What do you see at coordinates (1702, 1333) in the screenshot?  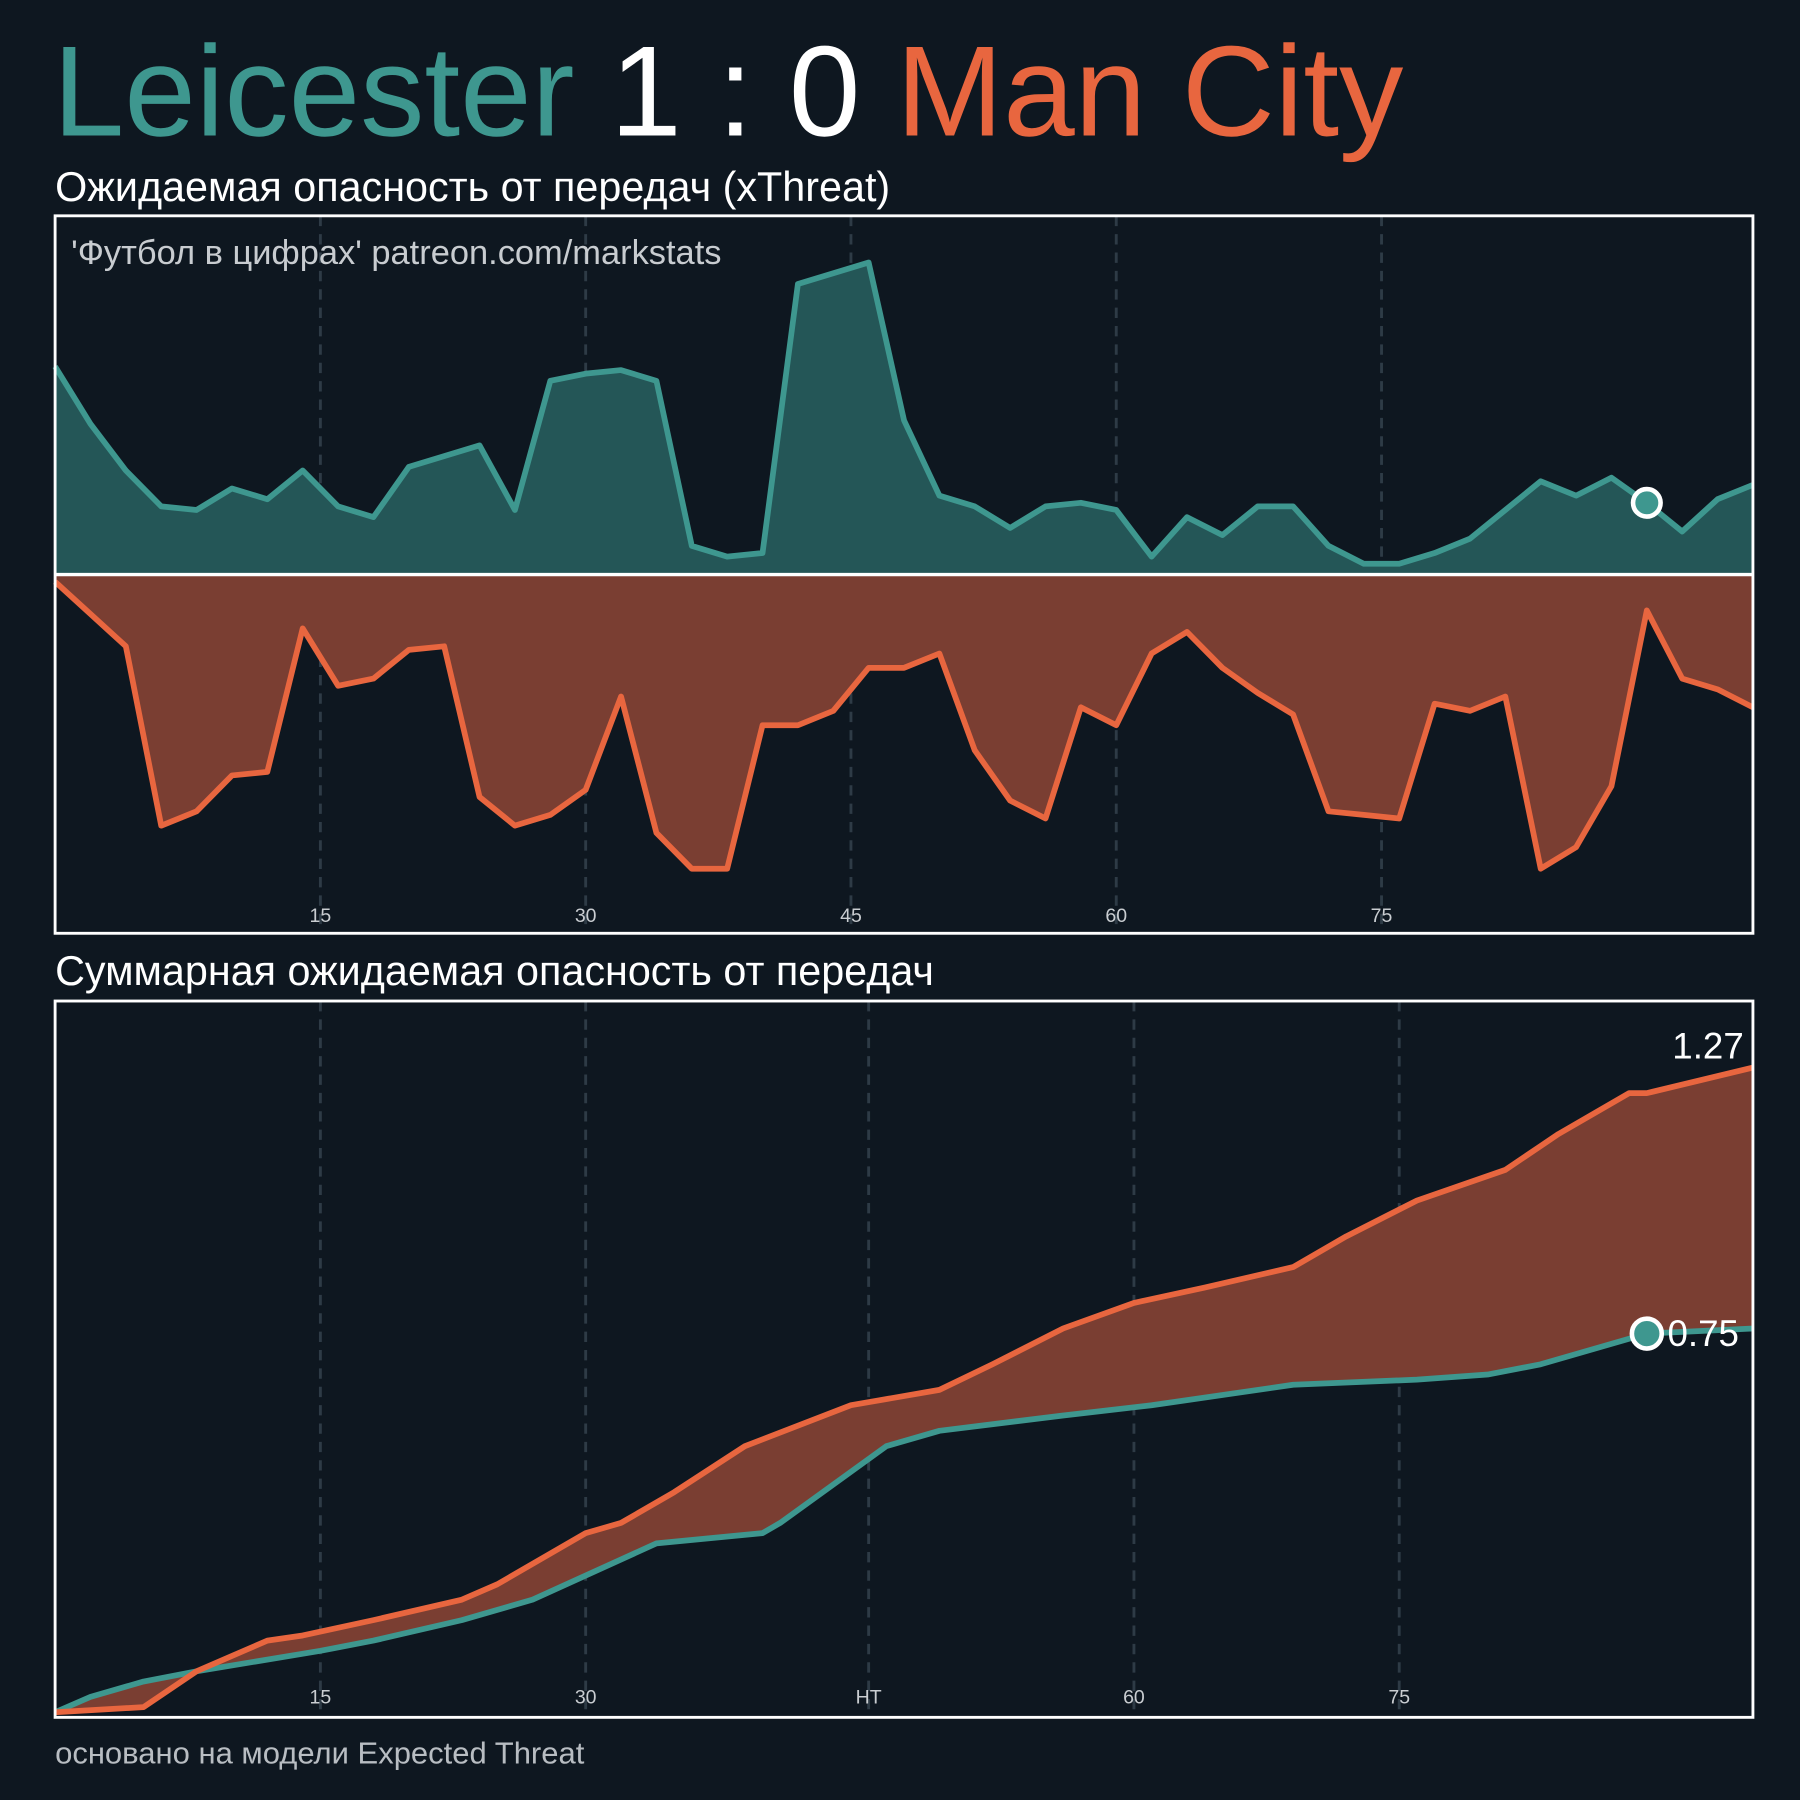 I see `value-label: 0.75` at bounding box center [1702, 1333].